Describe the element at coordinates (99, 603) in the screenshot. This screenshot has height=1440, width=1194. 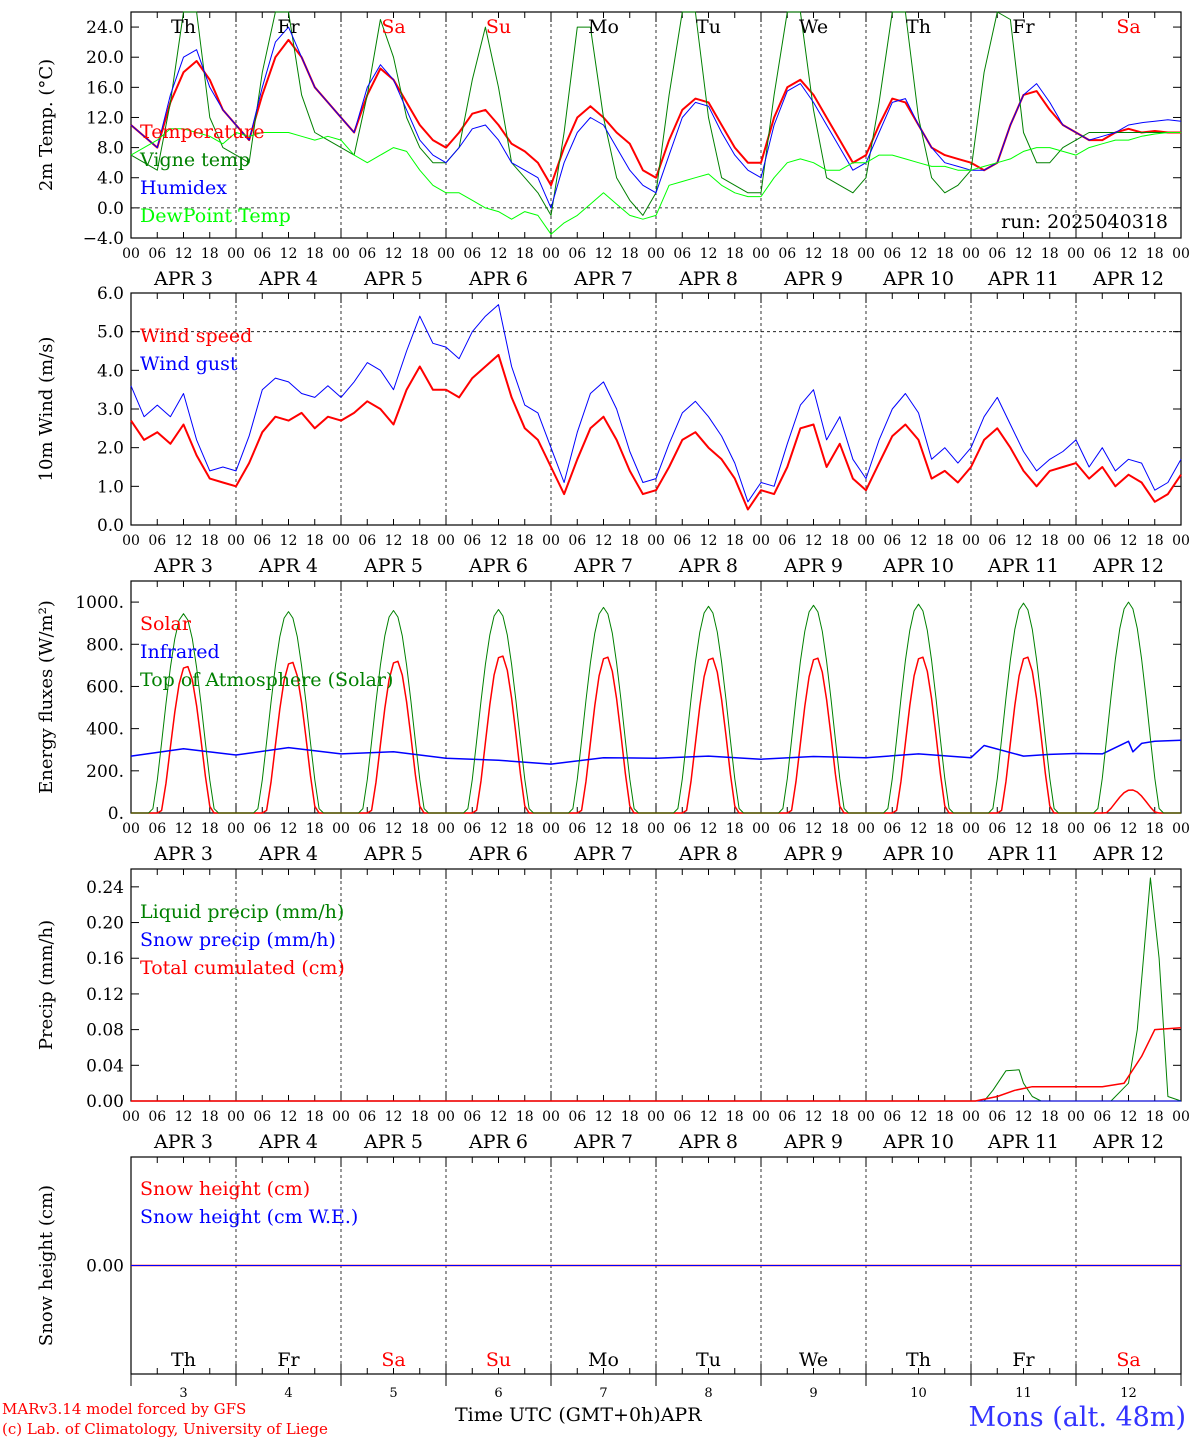
I see `y-tick-label: 1000.` at that location.